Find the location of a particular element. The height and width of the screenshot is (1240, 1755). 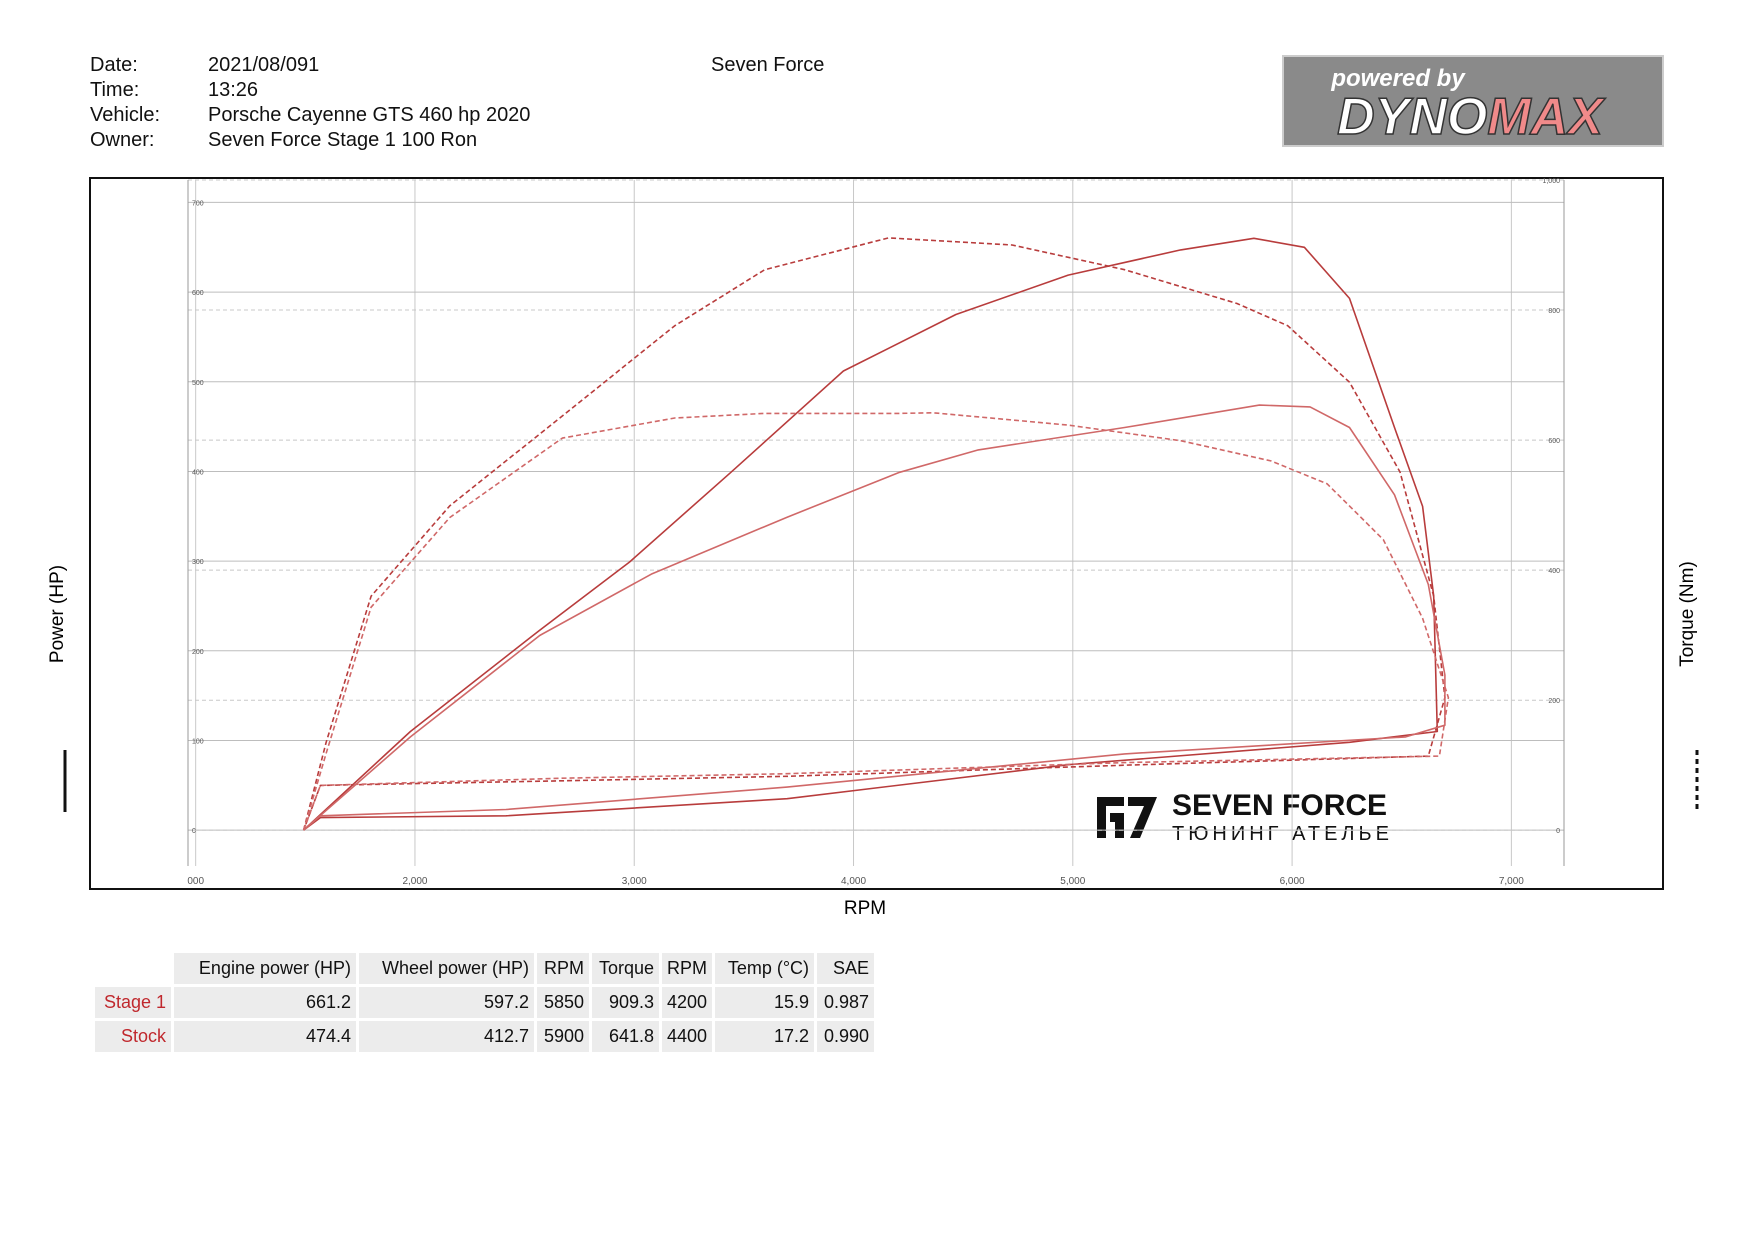

logo-box is located at coordinates (1473, 101).